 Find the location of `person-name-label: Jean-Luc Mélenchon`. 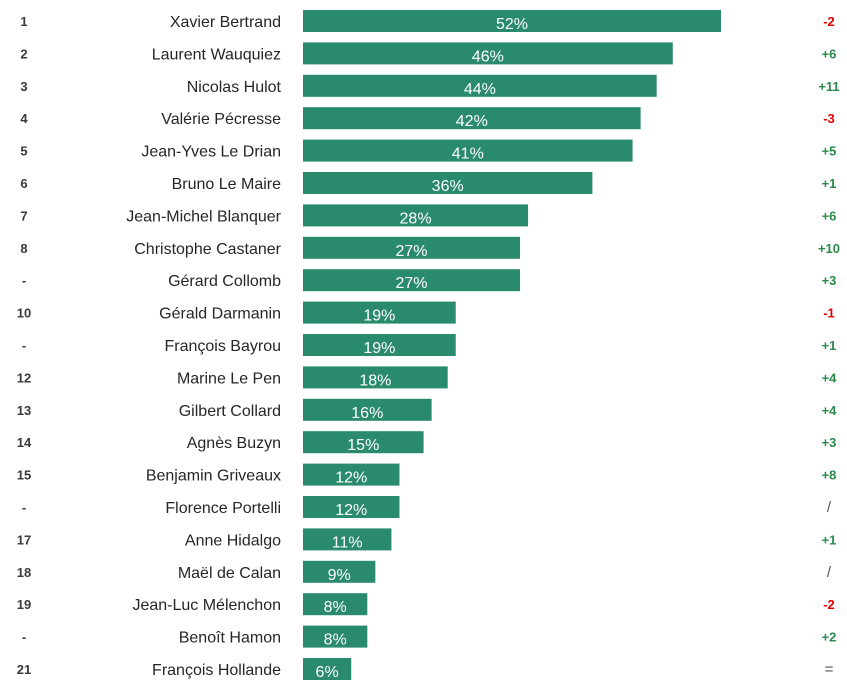

person-name-label: Jean-Luc Mélenchon is located at coordinates (206, 605).